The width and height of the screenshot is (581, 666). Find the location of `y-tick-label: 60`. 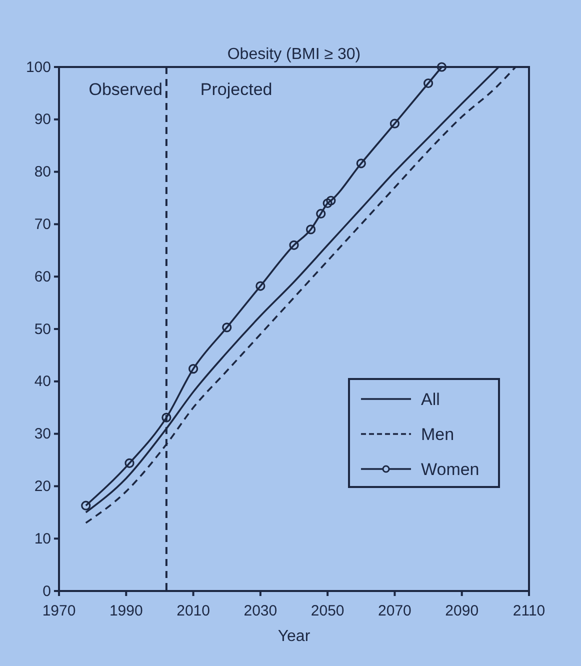

y-tick-label: 60 is located at coordinates (42, 277).